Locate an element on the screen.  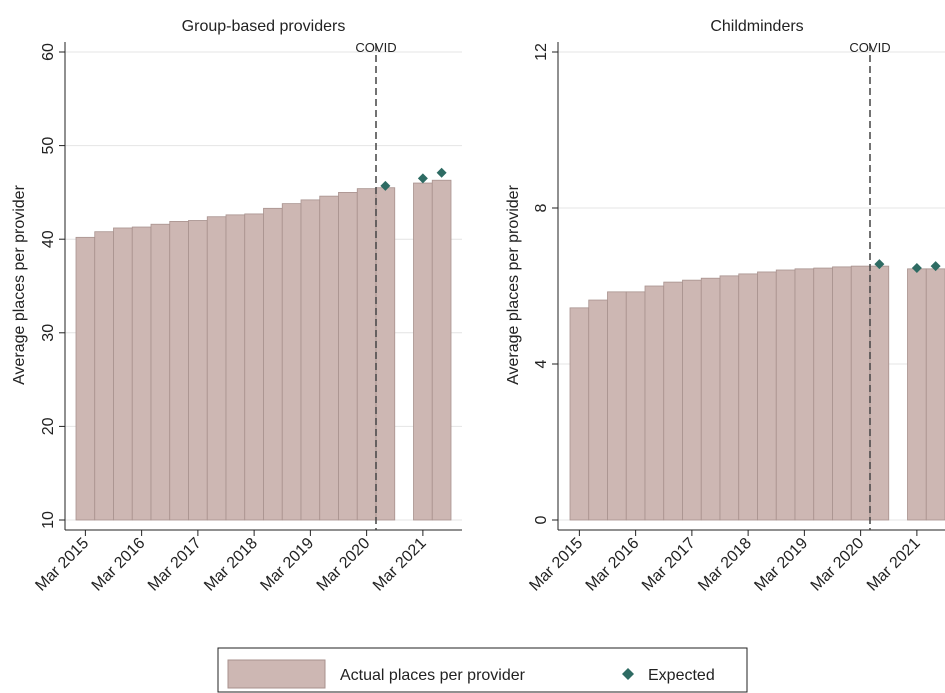
y-tick-label: 20 is located at coordinates (48, 426).